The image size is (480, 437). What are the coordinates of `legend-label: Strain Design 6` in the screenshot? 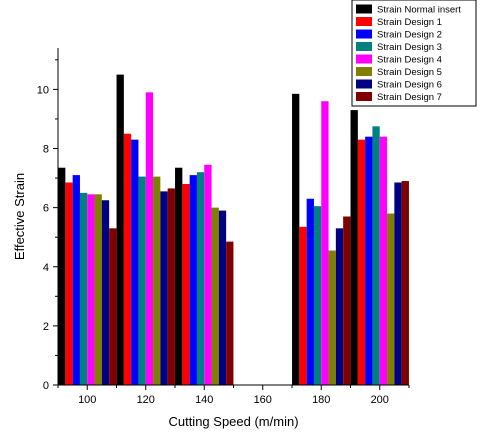 It's located at (409, 85).